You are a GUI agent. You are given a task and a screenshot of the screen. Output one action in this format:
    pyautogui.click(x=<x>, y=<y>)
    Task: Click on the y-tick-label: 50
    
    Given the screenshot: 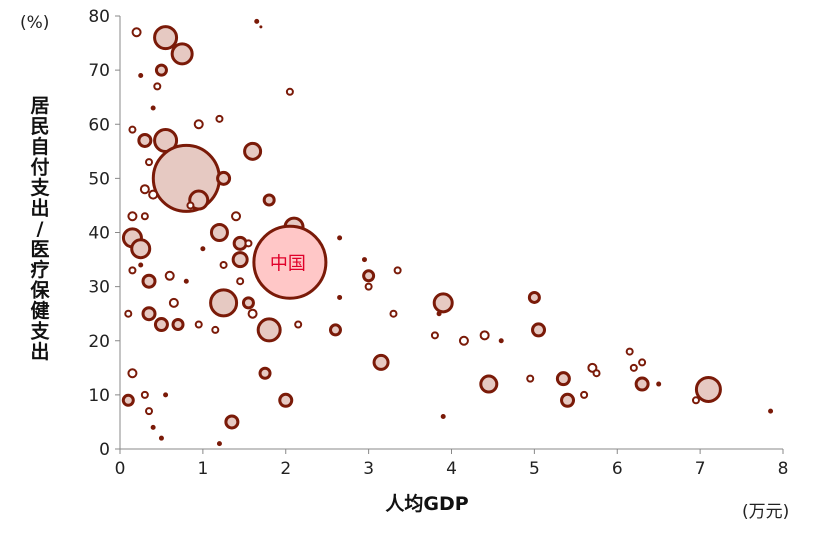 What is the action you would take?
    pyautogui.click(x=99, y=179)
    